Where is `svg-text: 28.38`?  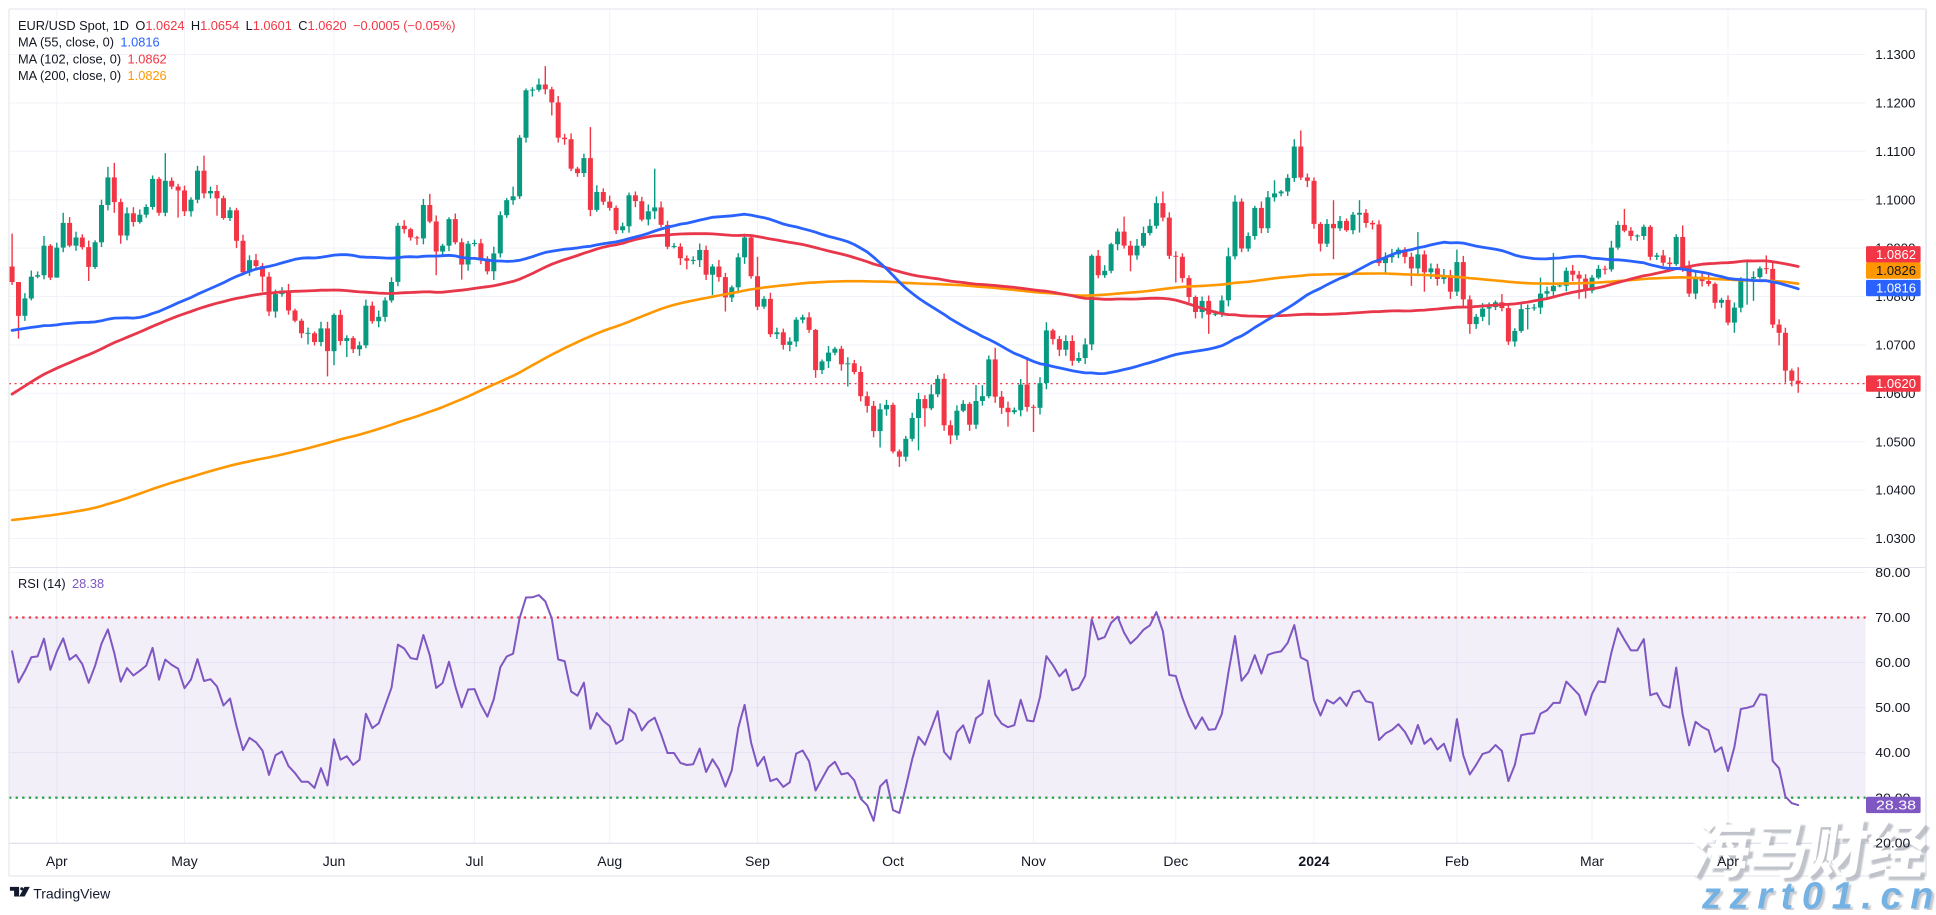
svg-text: 28.38 is located at coordinates (1896, 805).